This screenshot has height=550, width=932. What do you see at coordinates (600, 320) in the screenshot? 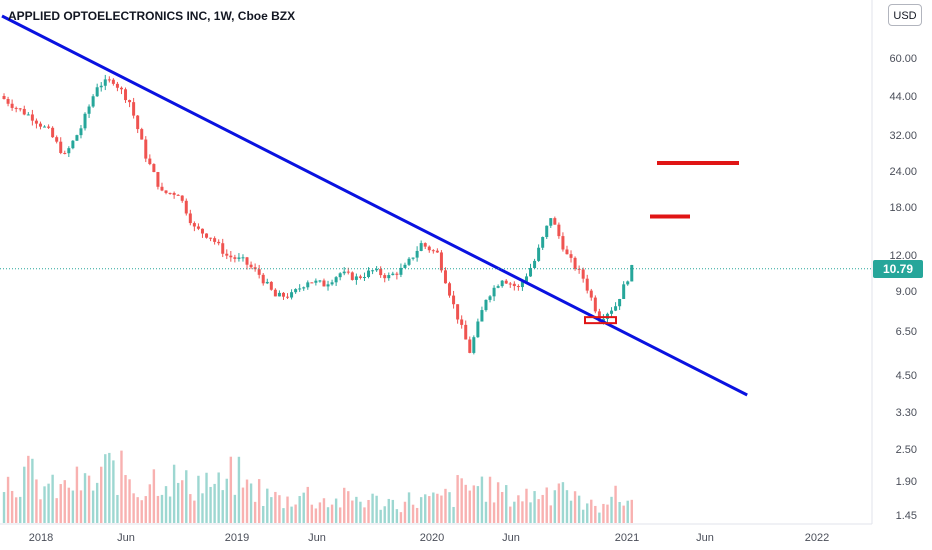
I see `support-box` at bounding box center [600, 320].